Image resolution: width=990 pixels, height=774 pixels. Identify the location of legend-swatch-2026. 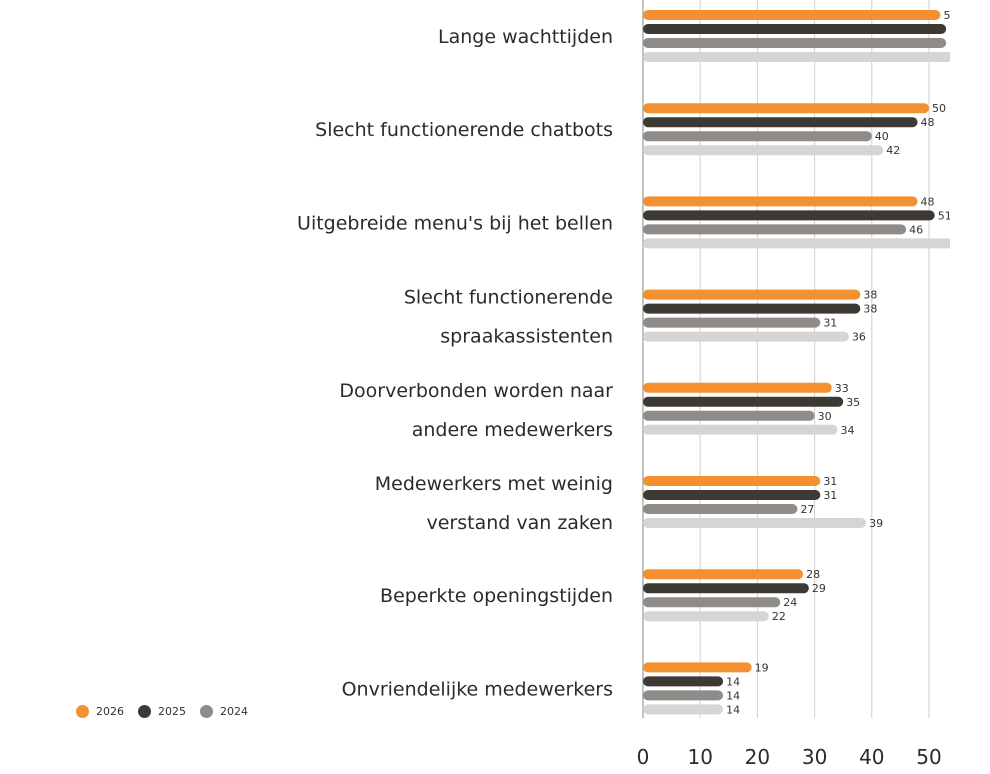
(82, 711).